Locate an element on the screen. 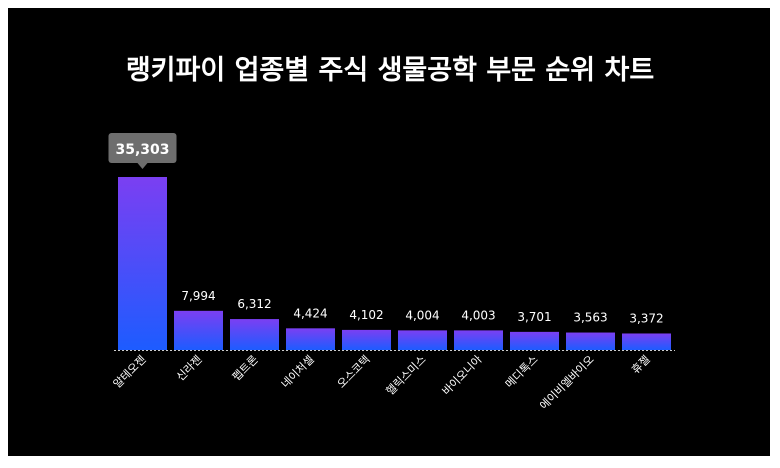 Image resolution: width=780 pixels, height=468 pixels. data-label-2: 7,994 is located at coordinates (198, 296).